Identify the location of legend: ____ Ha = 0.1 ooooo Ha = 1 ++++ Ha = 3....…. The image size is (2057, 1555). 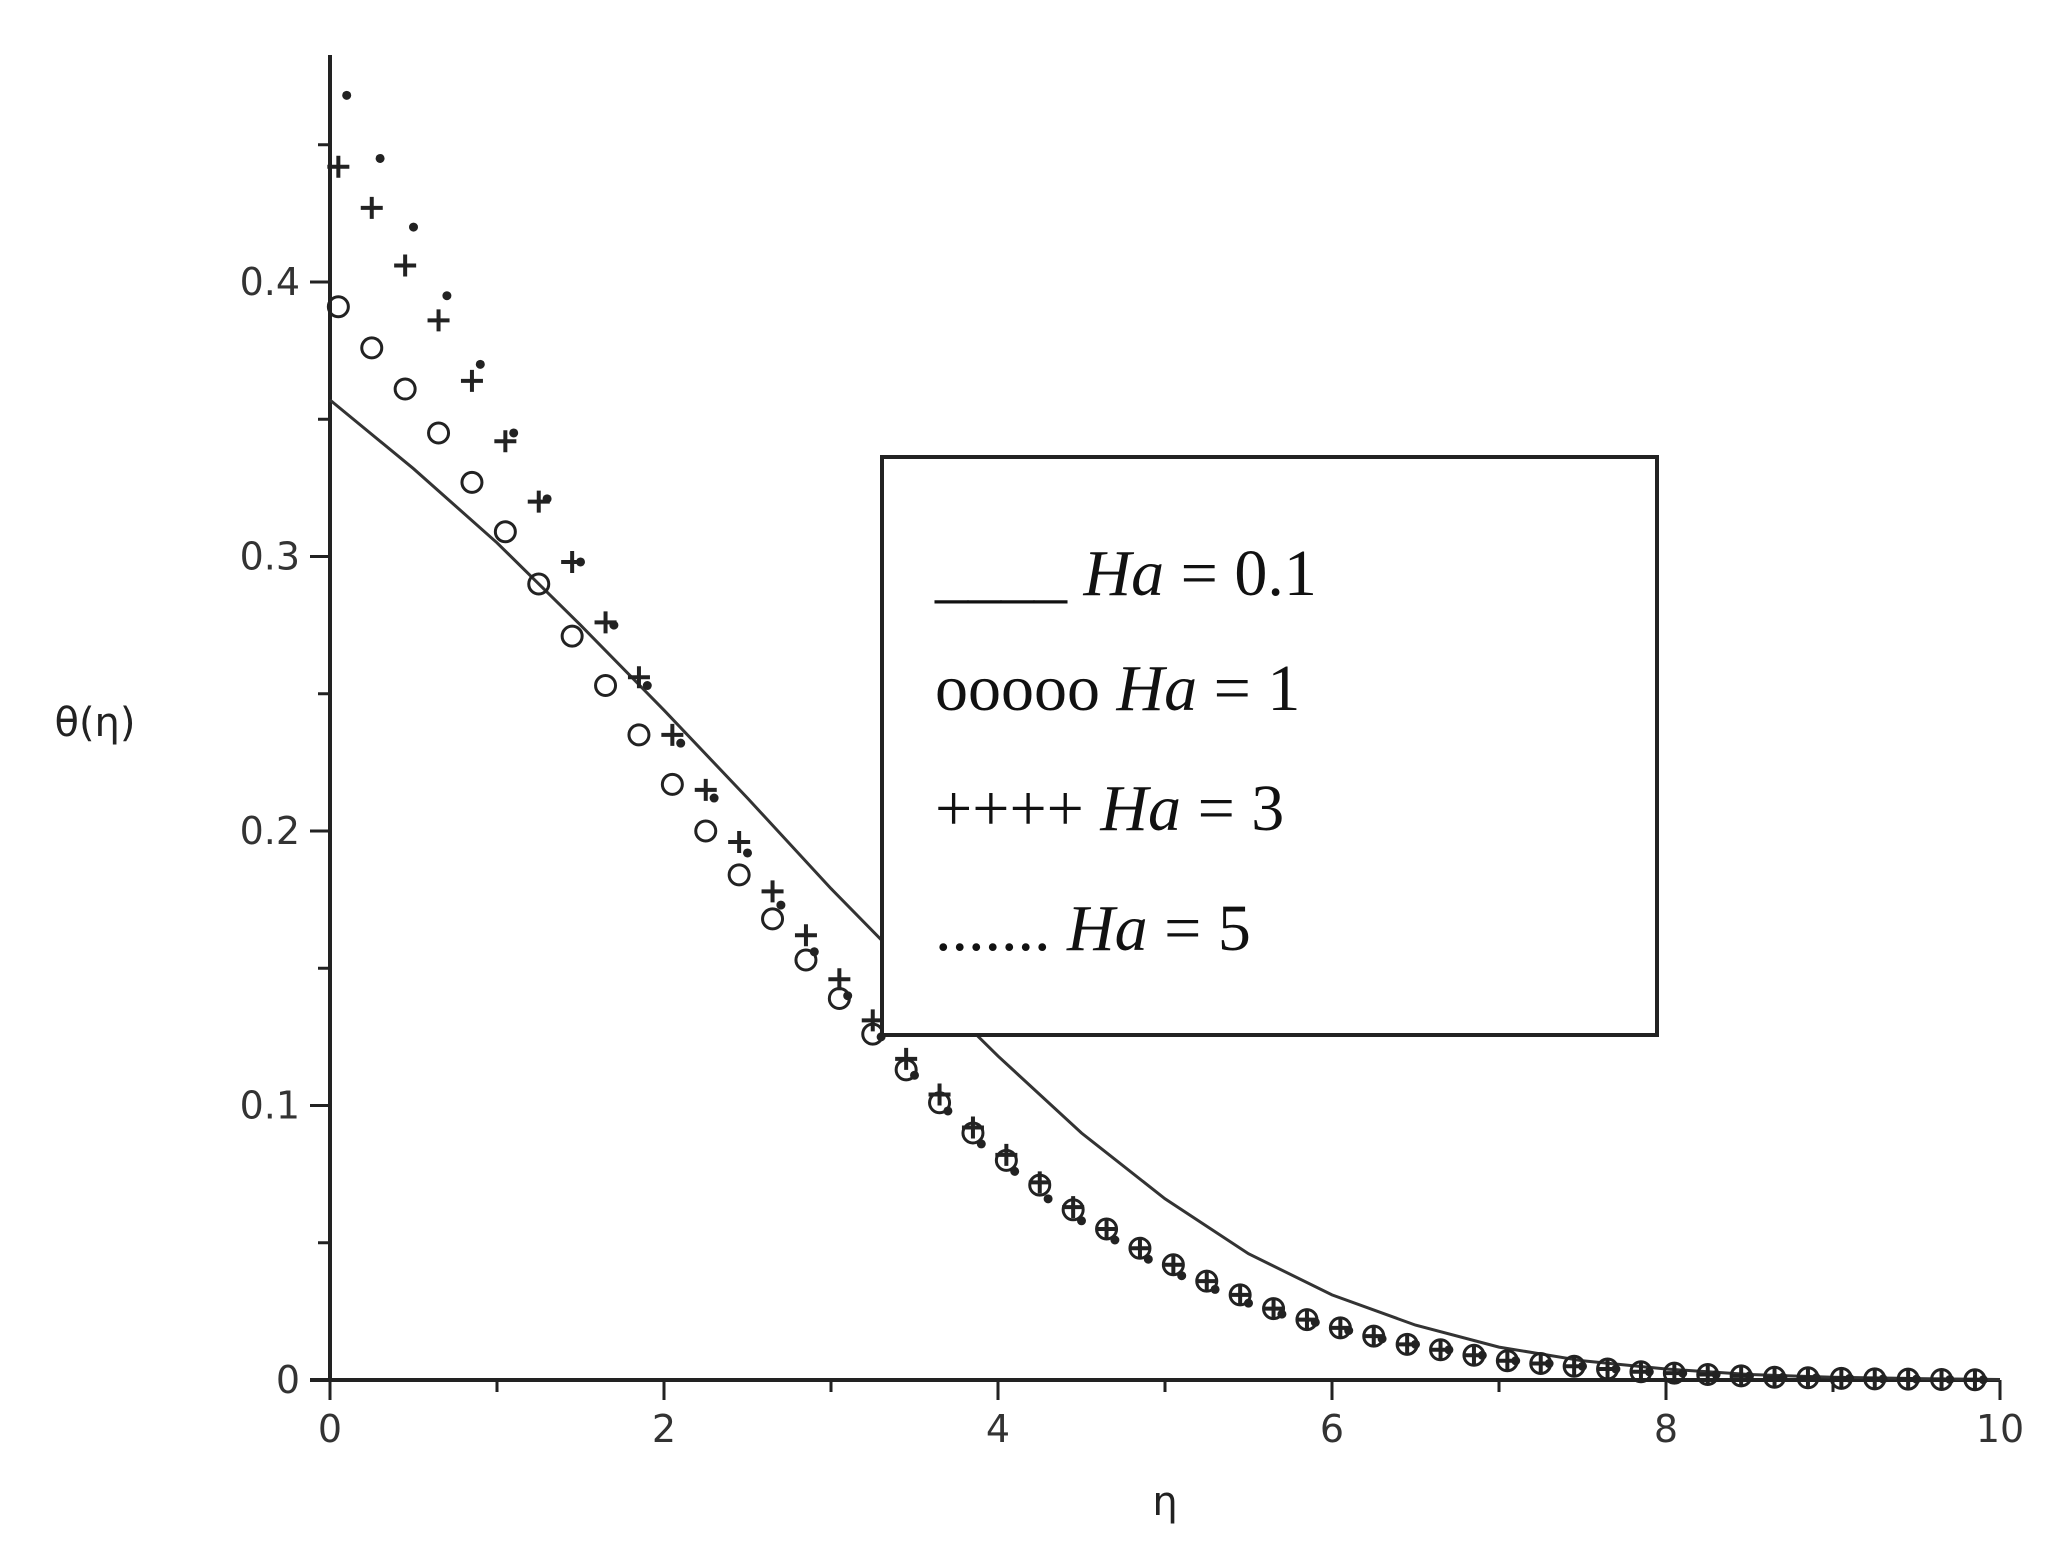
(1269, 746).